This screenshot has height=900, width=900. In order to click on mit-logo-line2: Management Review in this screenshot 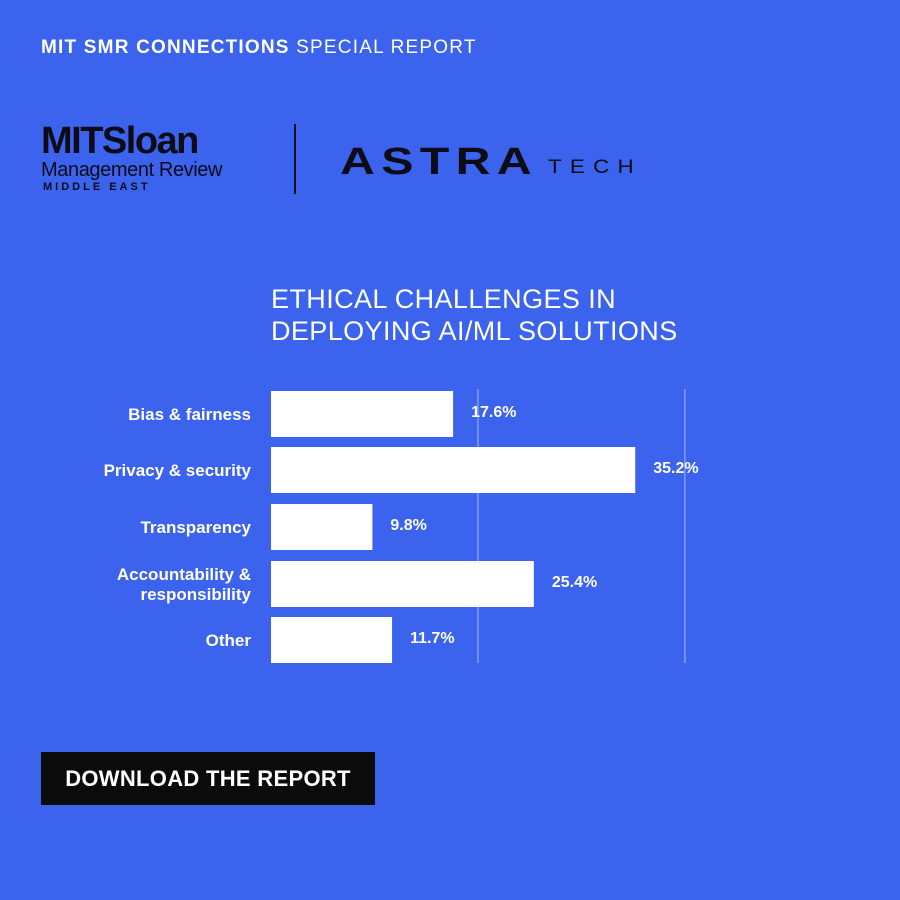, I will do `click(132, 170)`.